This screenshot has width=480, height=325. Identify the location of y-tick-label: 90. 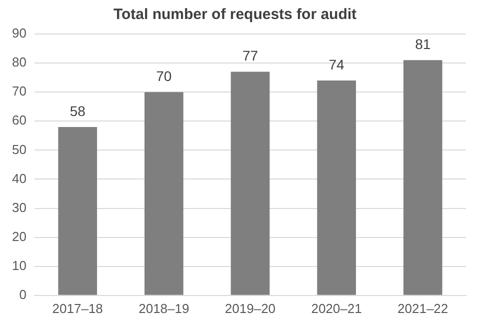
(19, 33).